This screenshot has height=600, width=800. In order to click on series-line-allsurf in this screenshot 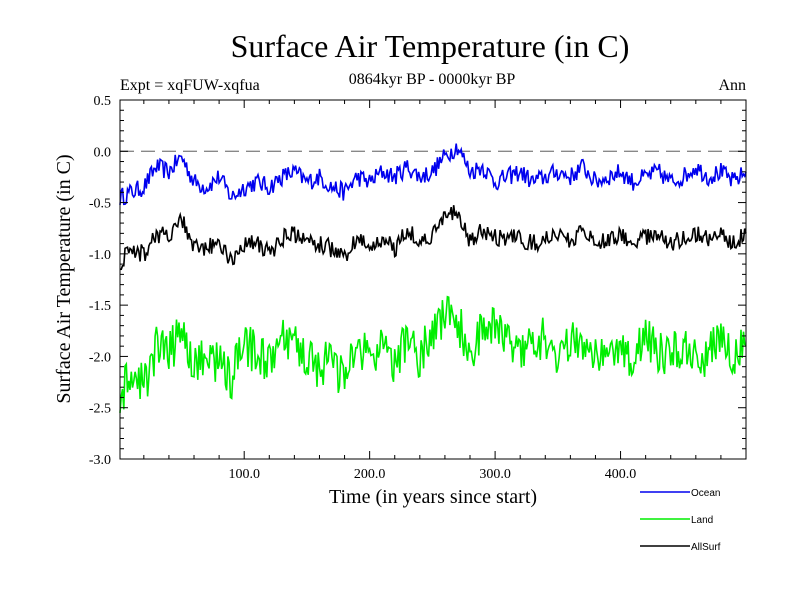, I will do `click(433, 238)`.